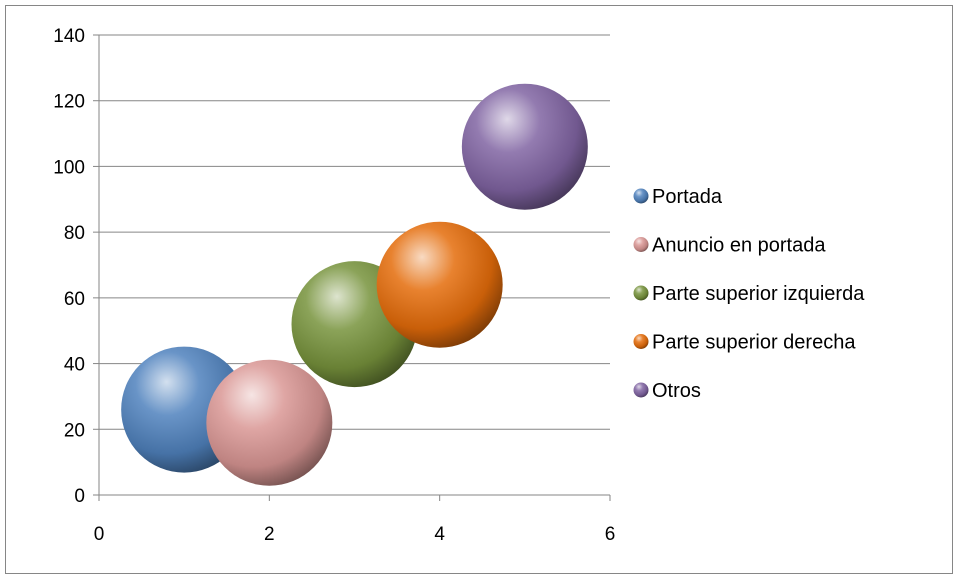  Describe the element at coordinates (79, 496) in the screenshot. I see `y-tick-label: 0` at that location.